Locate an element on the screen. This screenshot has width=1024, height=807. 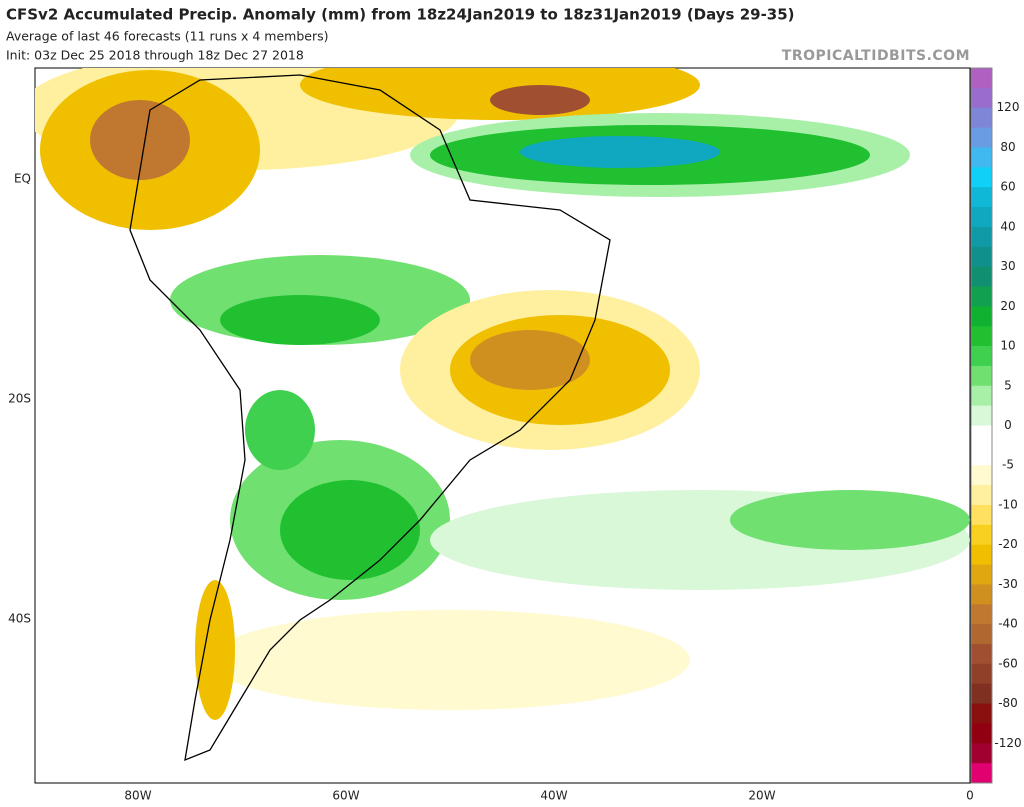
colorbar-label: 30 is located at coordinates (1007, 266).